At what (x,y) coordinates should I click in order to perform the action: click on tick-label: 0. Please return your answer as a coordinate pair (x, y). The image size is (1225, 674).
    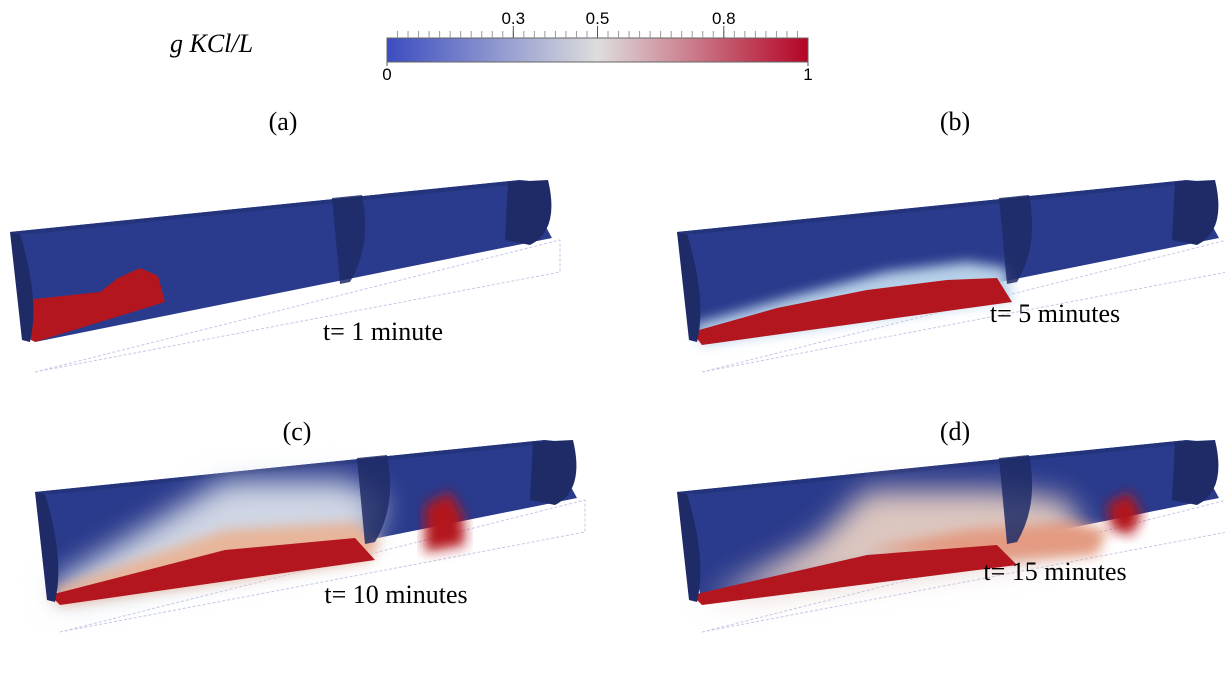
    Looking at the image, I should click on (386, 74).